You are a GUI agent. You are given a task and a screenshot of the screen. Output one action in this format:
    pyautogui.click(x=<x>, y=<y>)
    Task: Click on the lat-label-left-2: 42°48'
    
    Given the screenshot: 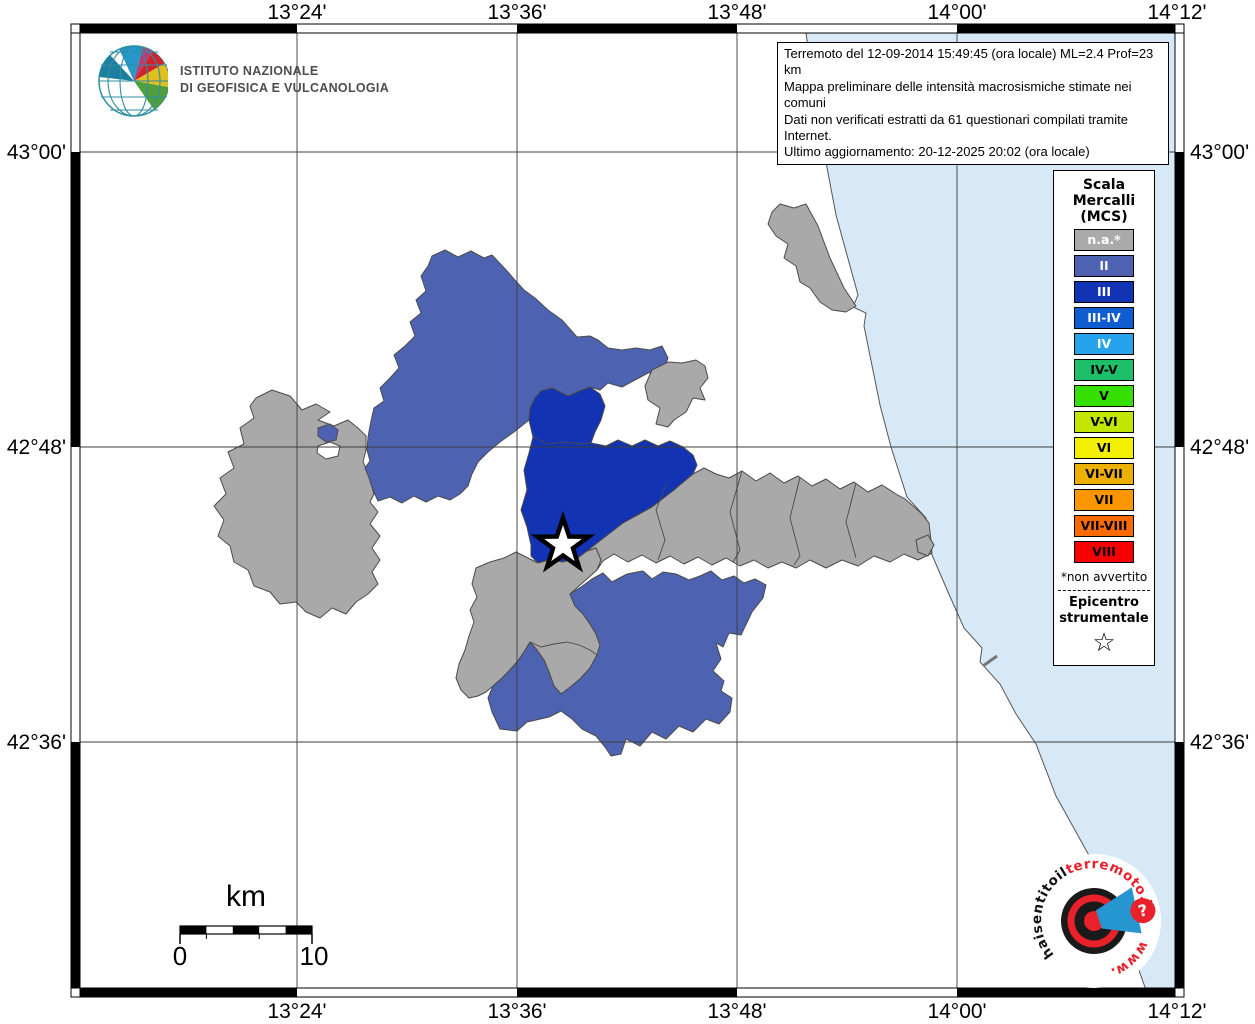 What is the action you would take?
    pyautogui.click(x=36, y=447)
    